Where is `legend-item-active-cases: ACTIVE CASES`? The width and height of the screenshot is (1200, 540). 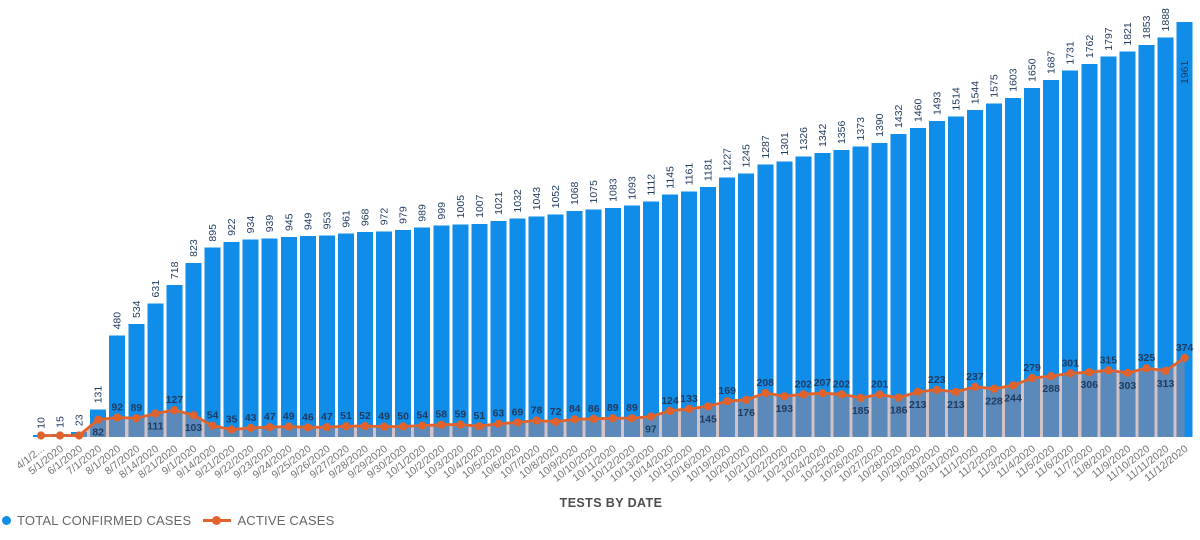 legend-item-active-cases: ACTIVE CASES is located at coordinates (268, 520).